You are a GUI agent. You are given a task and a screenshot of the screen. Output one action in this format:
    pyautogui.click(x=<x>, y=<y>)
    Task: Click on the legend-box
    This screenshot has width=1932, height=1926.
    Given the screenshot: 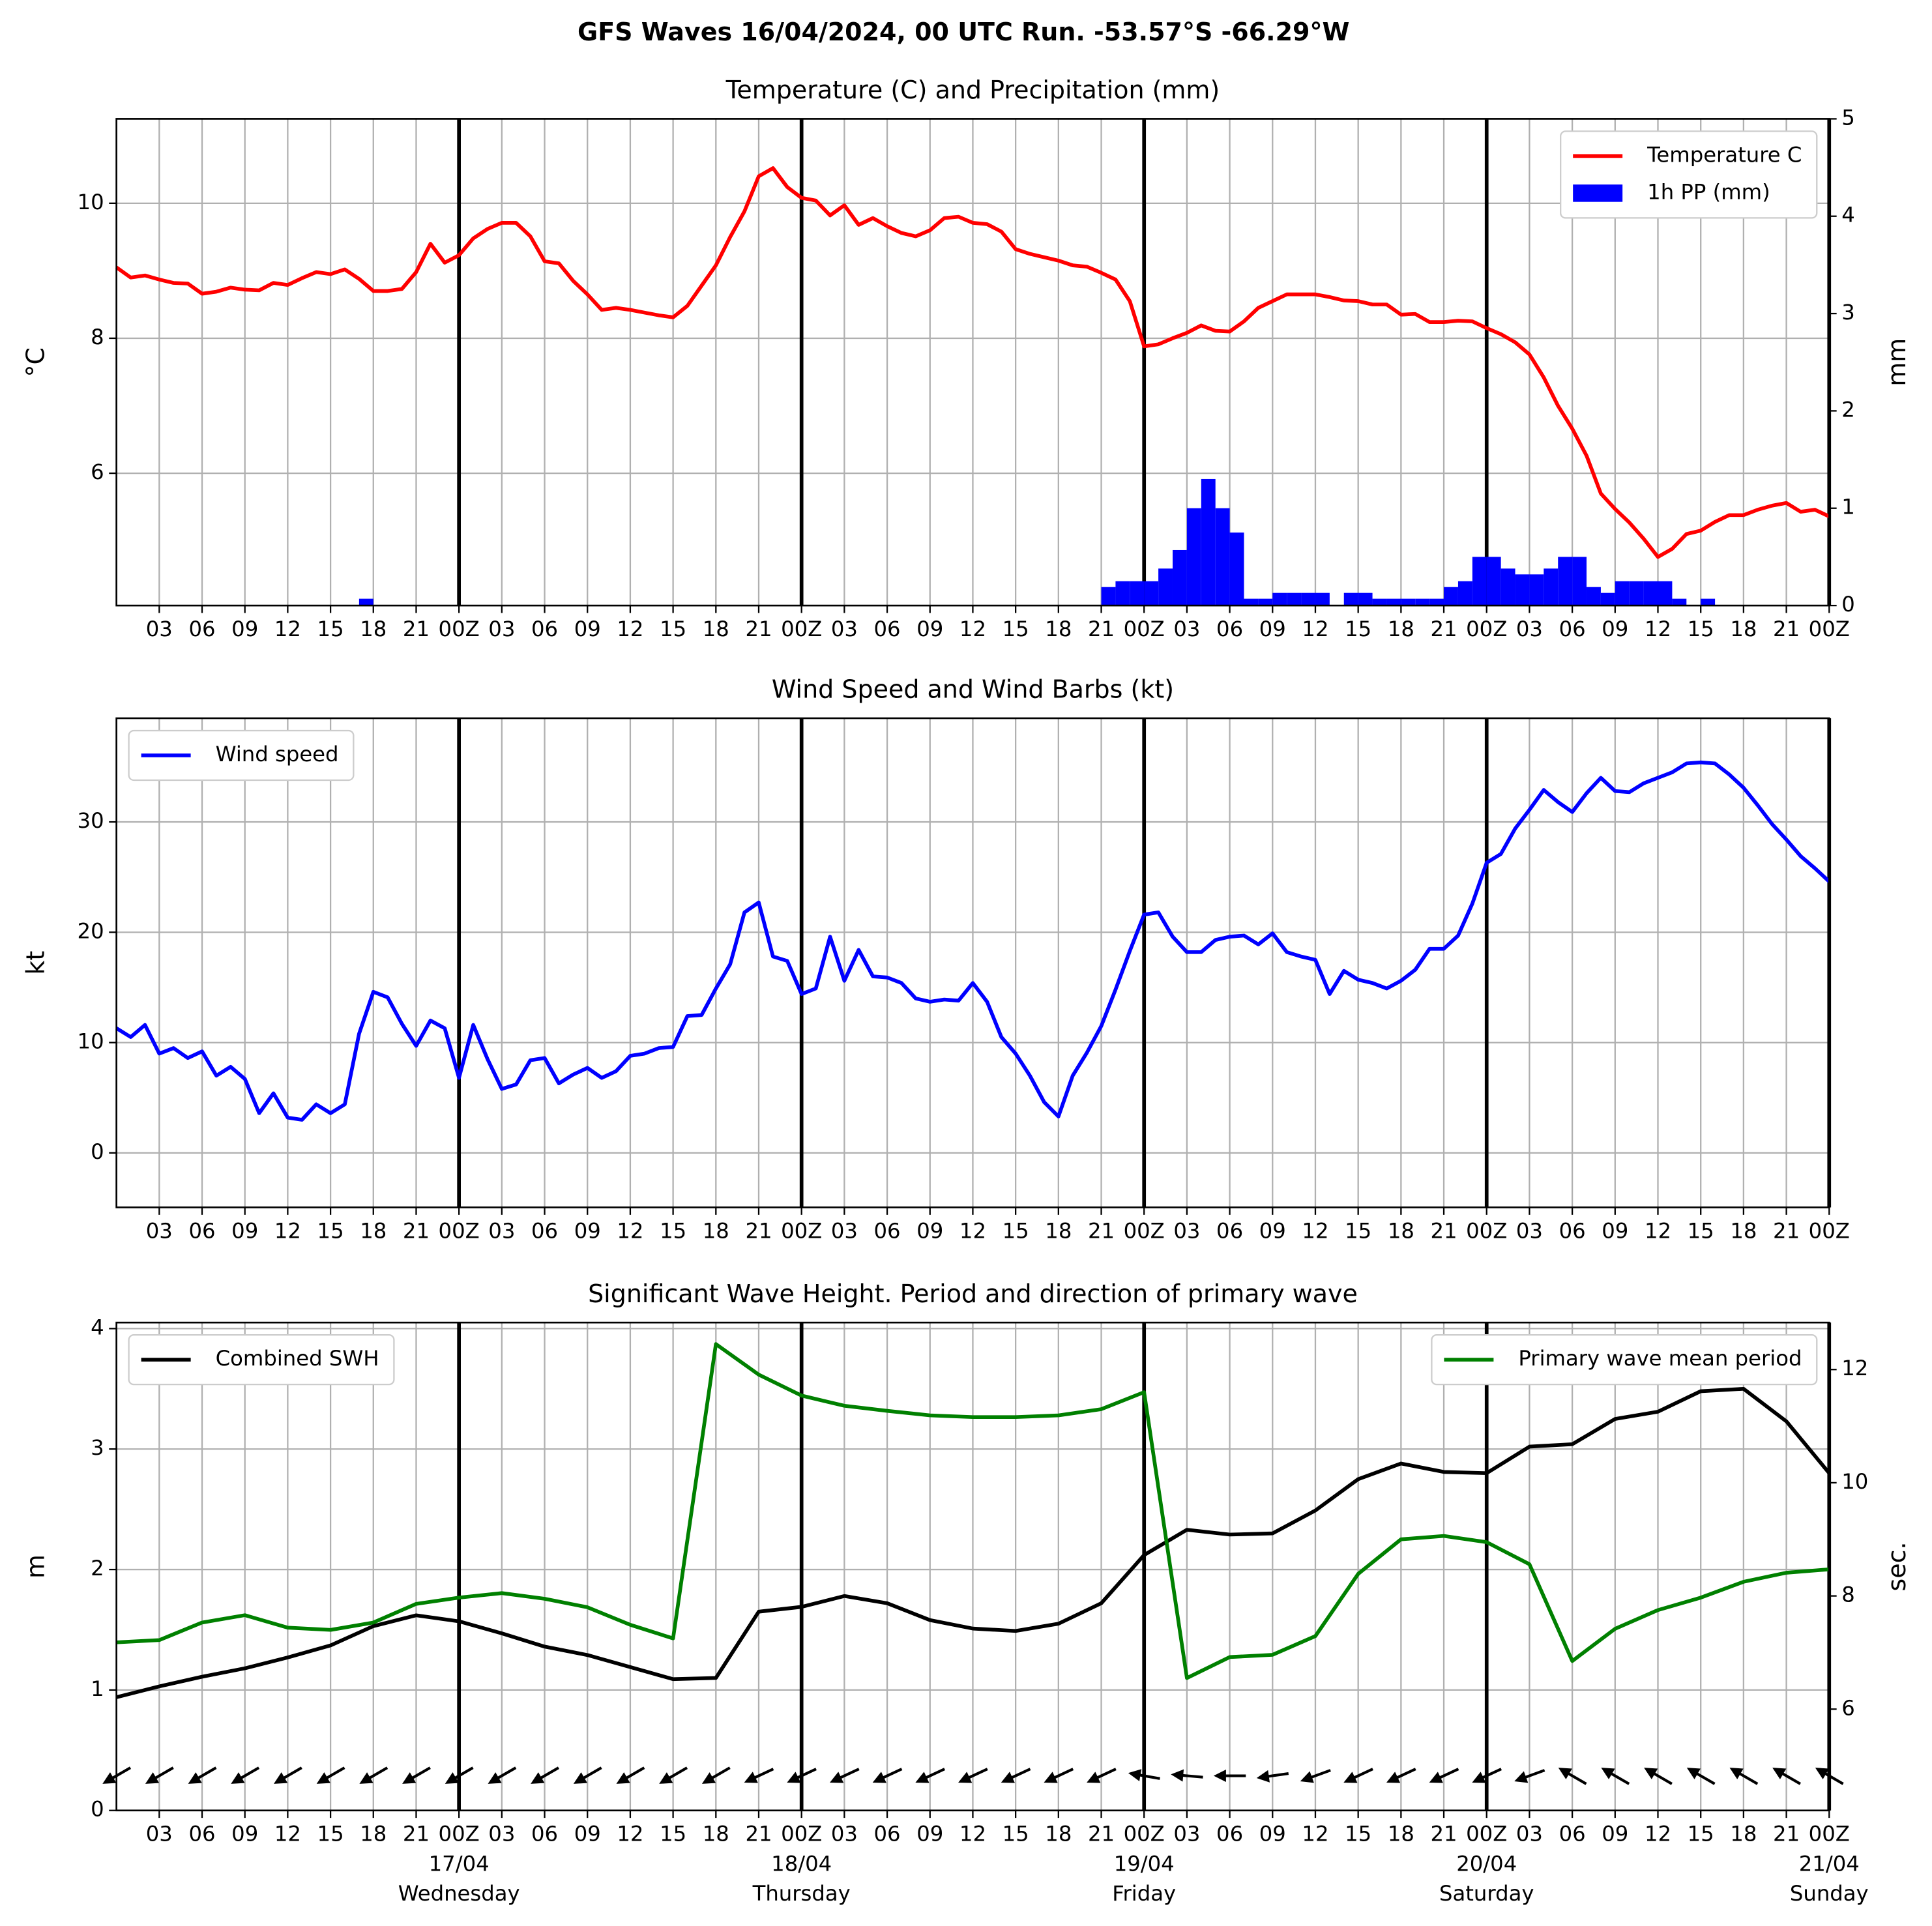 What is the action you would take?
    pyautogui.click(x=1689, y=174)
    